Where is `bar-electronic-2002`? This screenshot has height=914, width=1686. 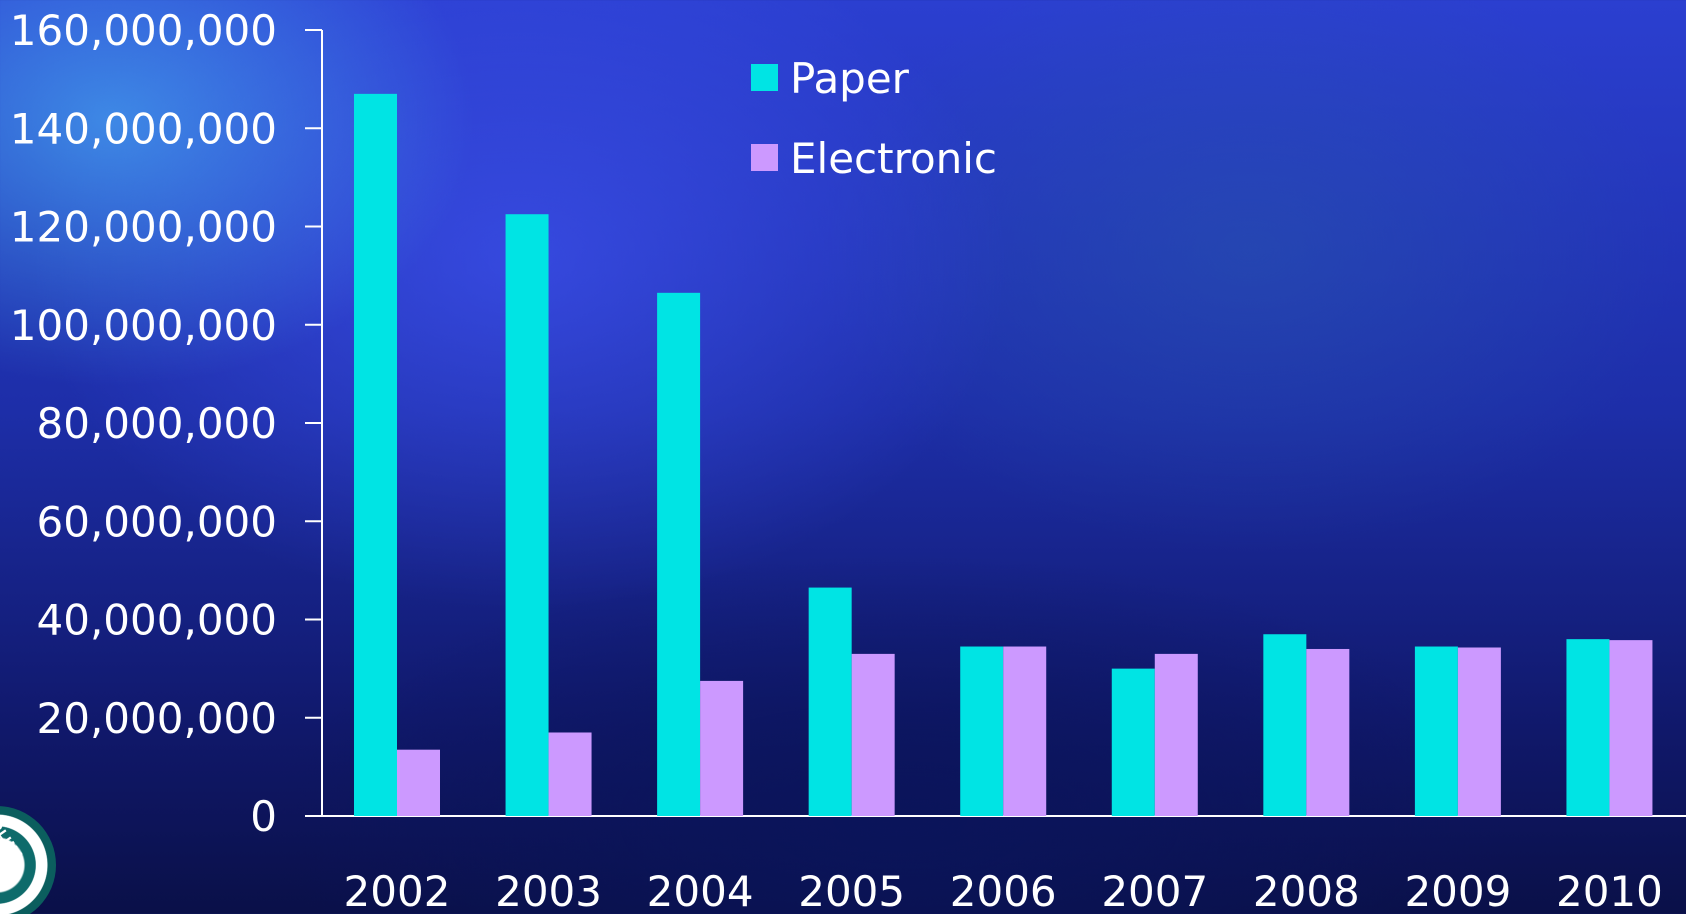
bar-electronic-2002 is located at coordinates (418, 782).